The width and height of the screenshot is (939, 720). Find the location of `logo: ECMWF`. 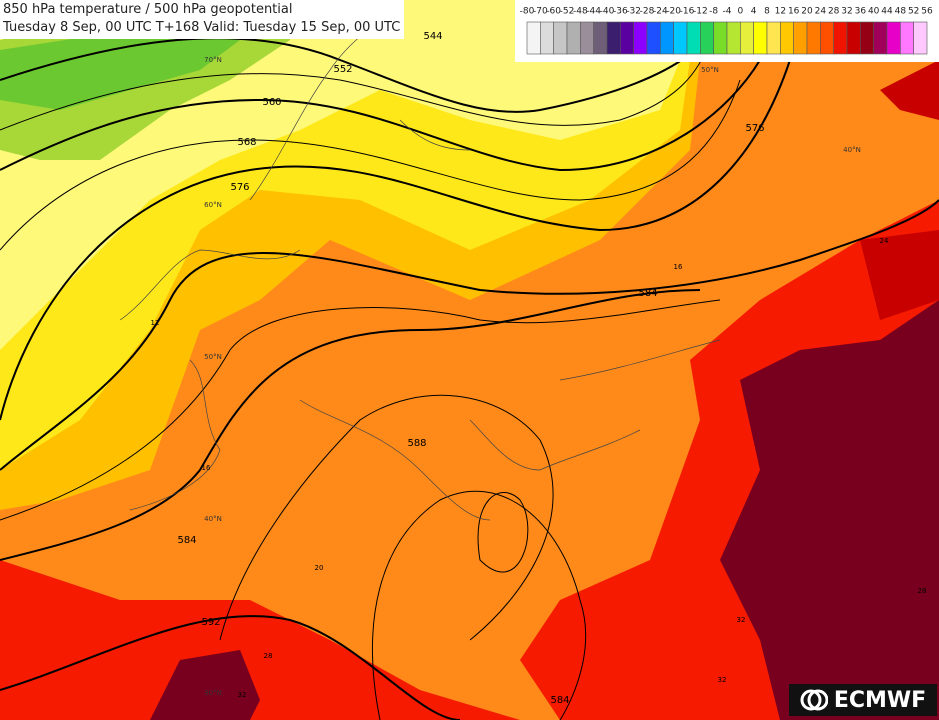

logo: ECMWF is located at coordinates (863, 700).